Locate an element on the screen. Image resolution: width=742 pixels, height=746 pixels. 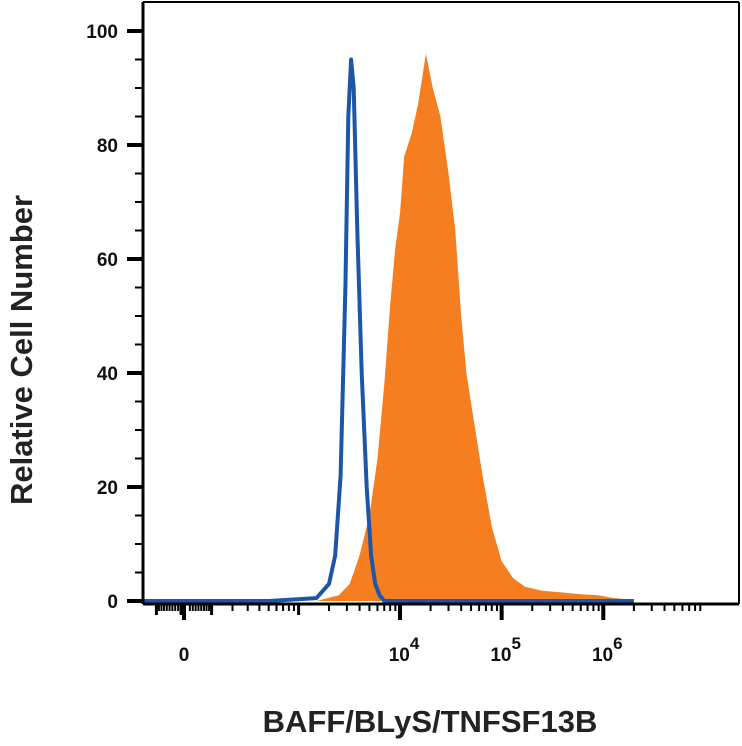
y-tick-label: 60 is located at coordinates (107, 260).